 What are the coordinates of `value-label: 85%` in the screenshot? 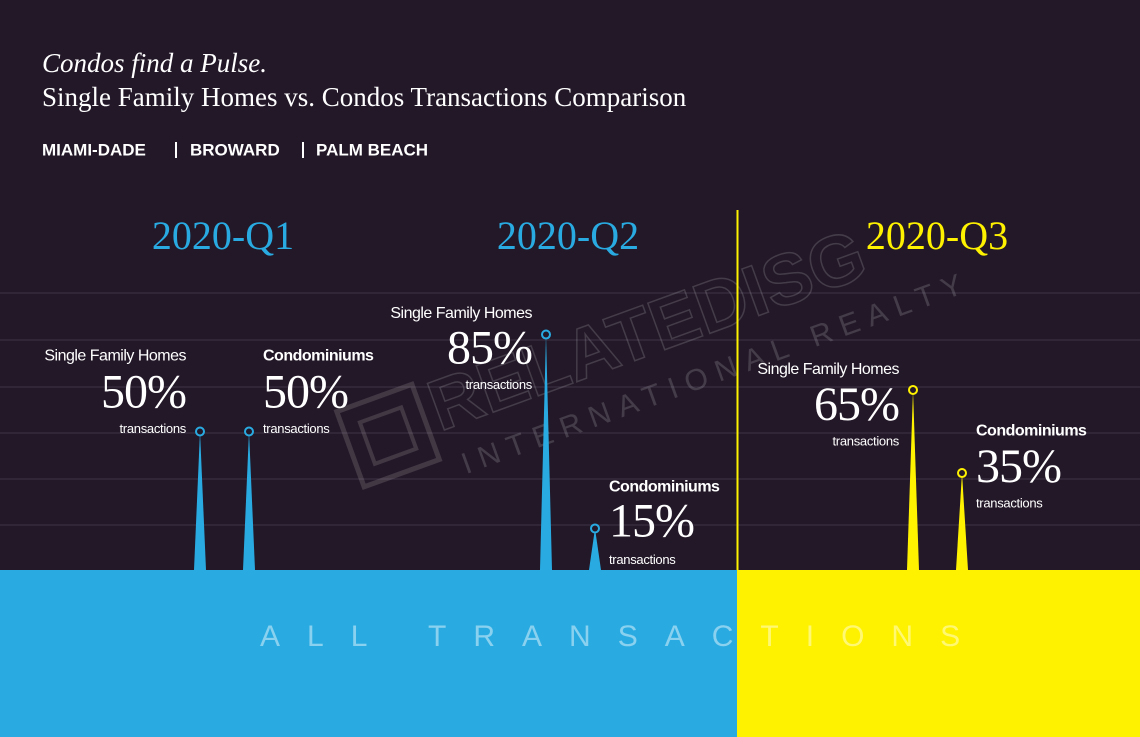 It's located at (489, 348).